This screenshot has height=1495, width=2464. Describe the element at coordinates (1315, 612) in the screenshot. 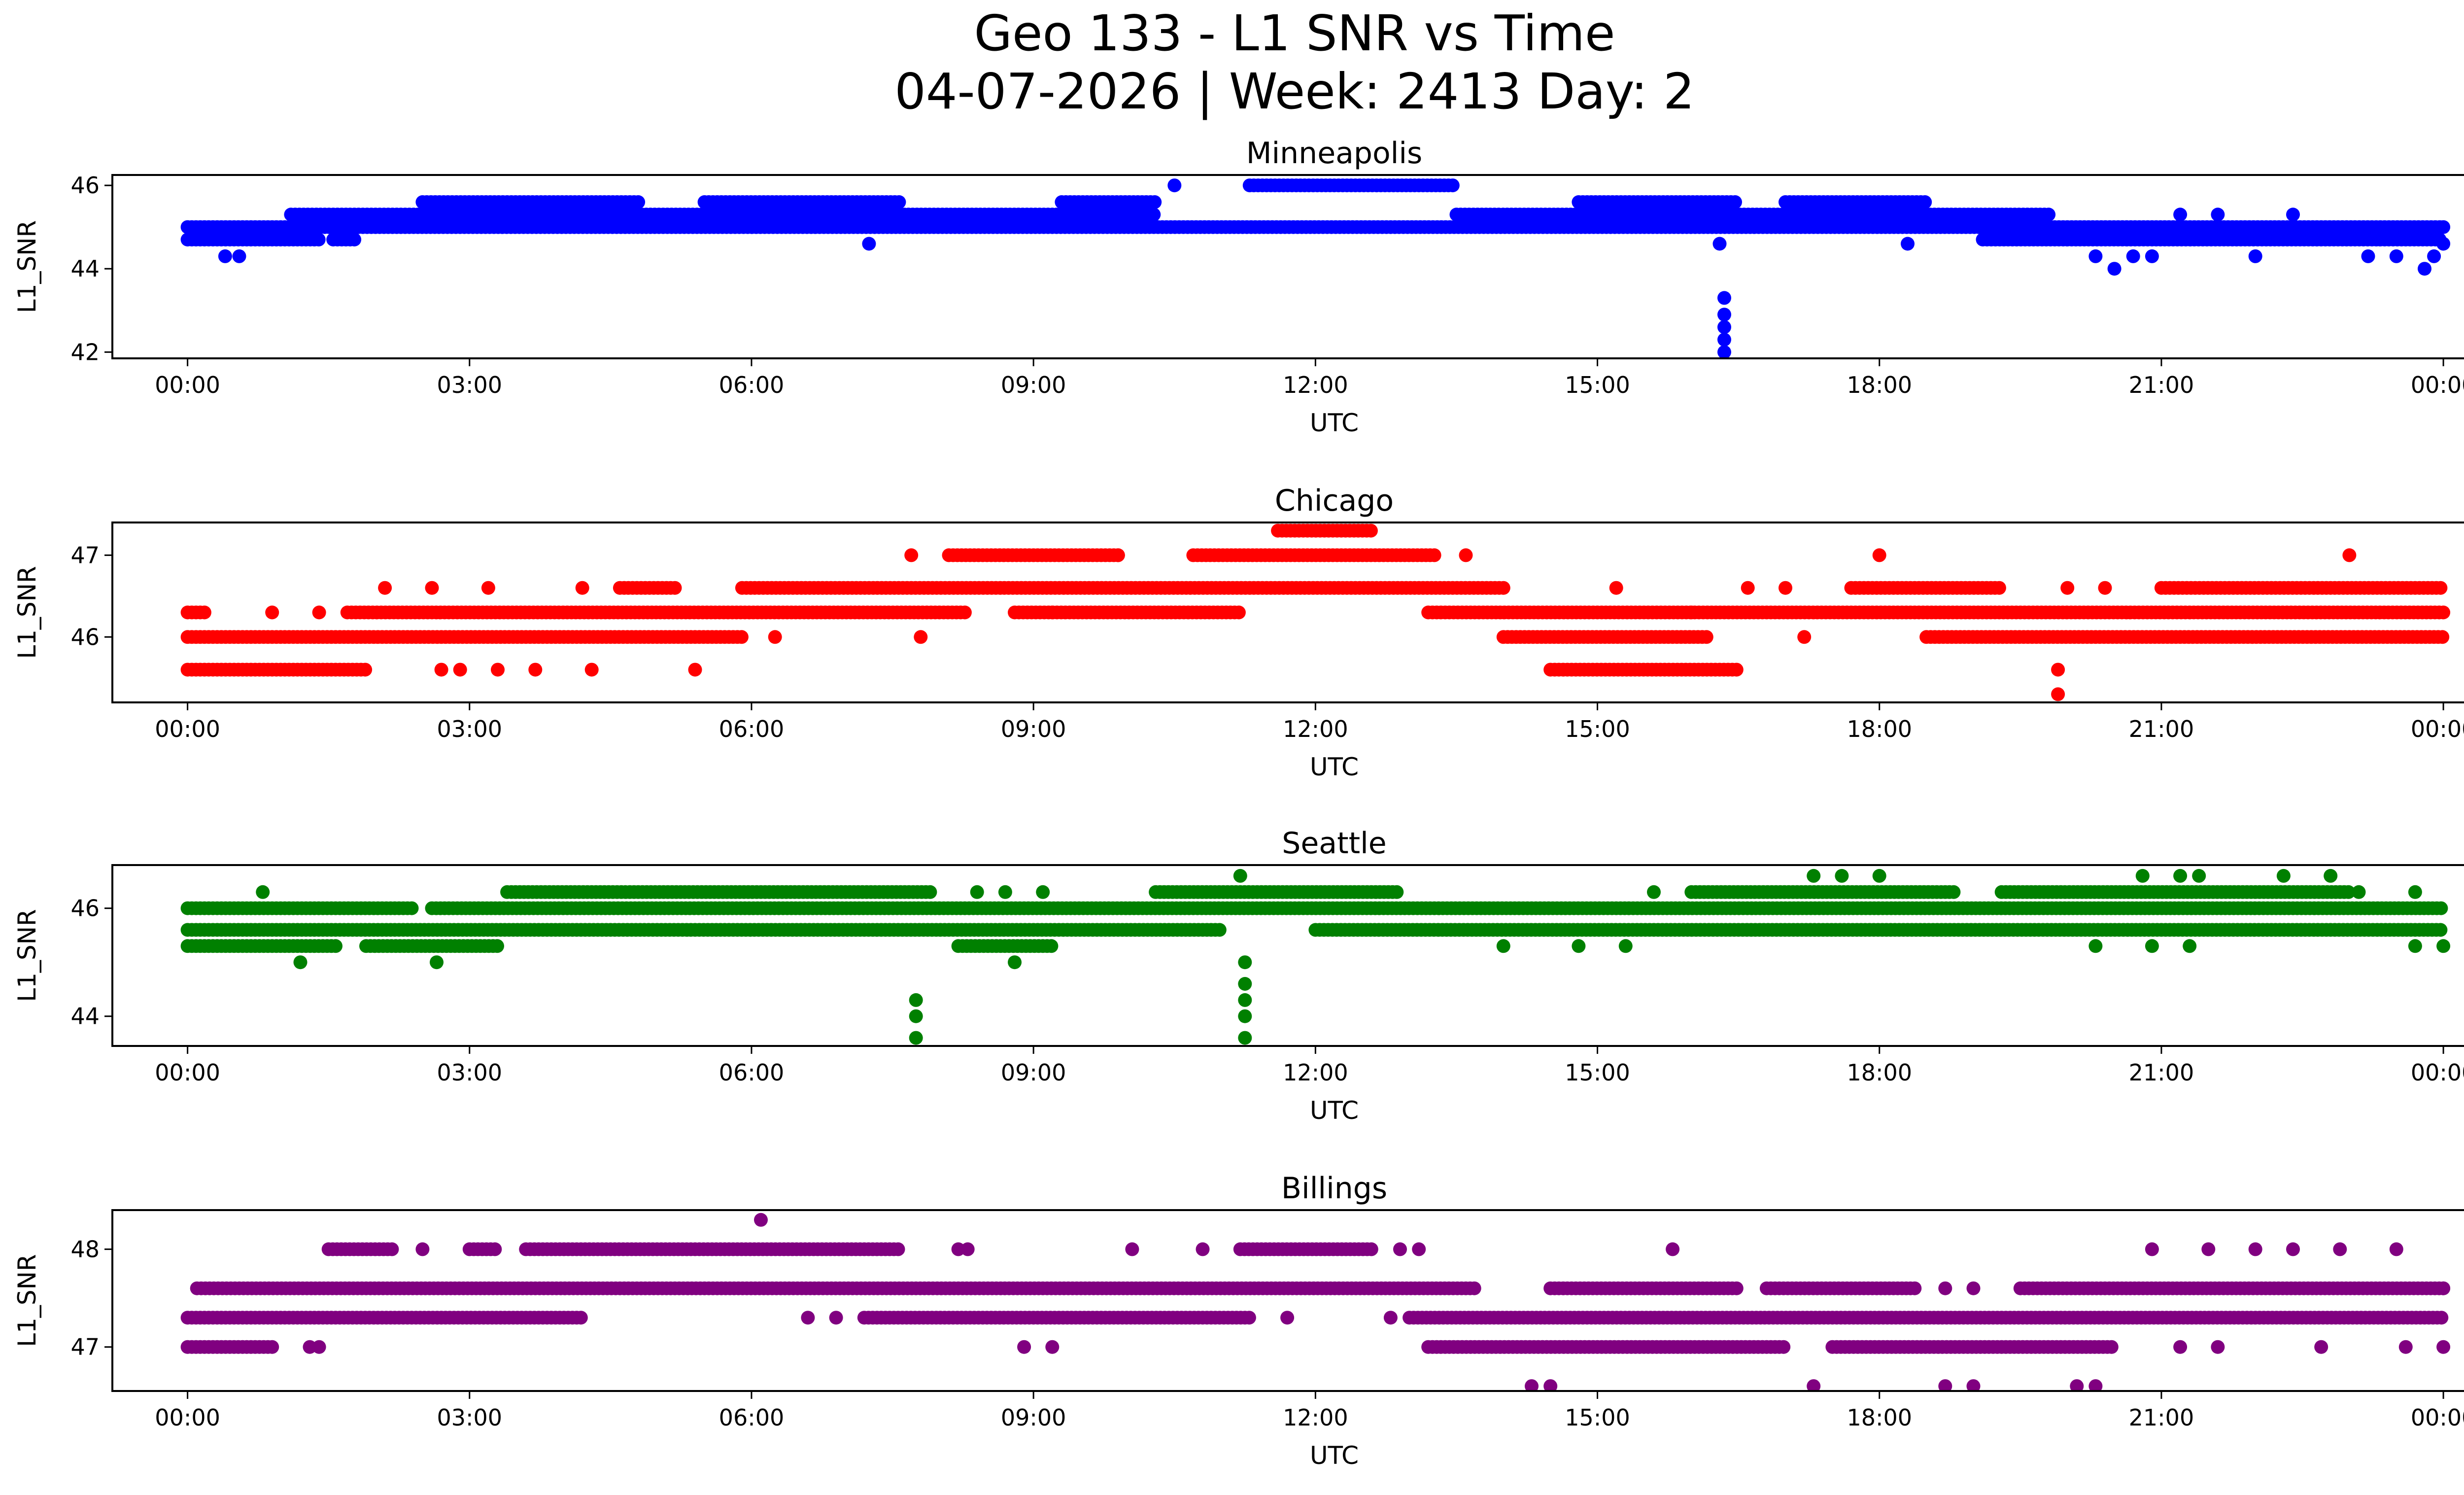

I see `data-series-chicago` at that location.